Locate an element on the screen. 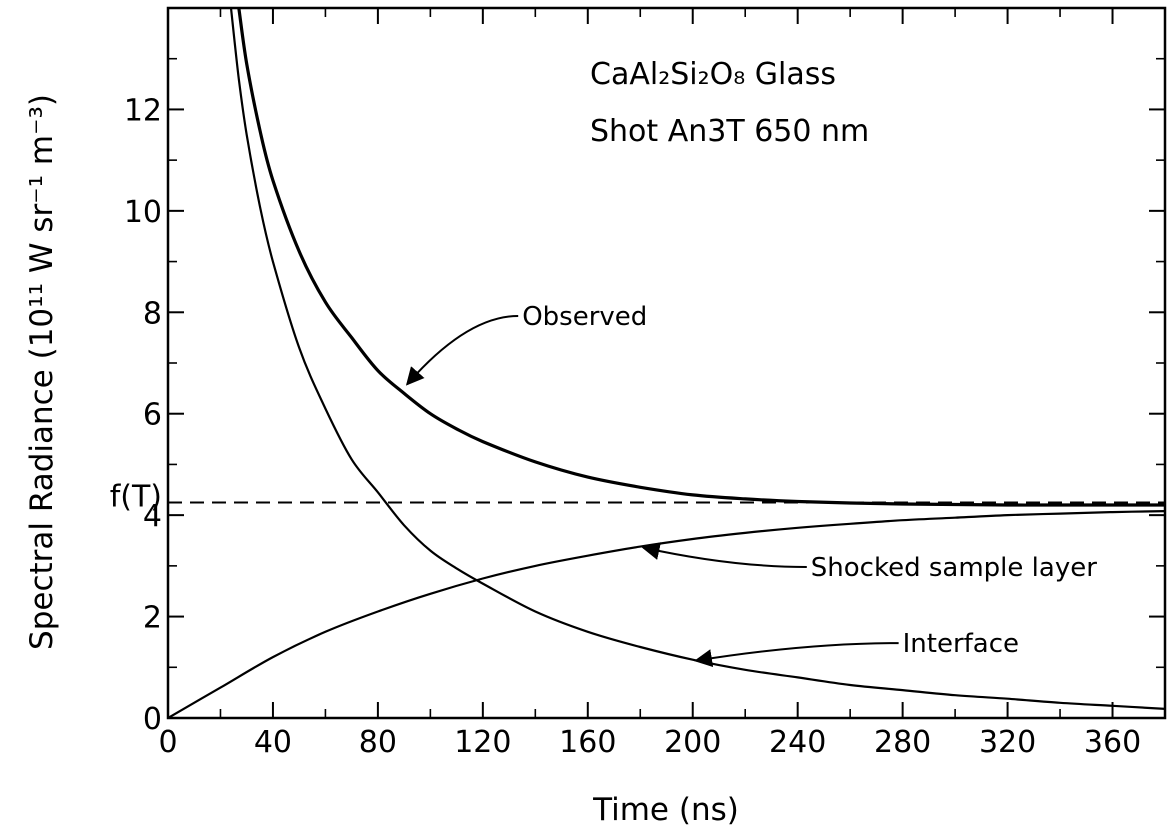  annotation-arrow-interface is located at coordinates (796, 655).